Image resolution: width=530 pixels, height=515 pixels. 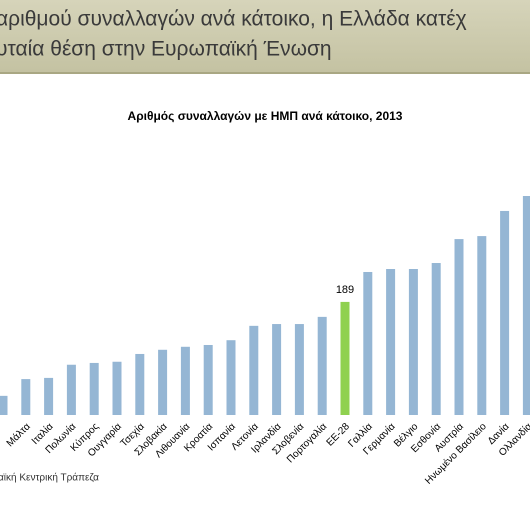 I want to click on source-note: αϊκή Κεντρική Τράπεζα, so click(x=49, y=478).